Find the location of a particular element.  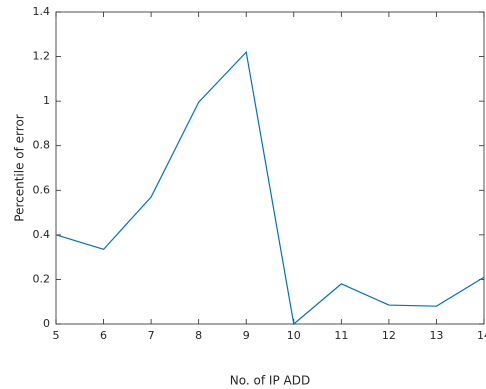

y-tick-label: 1.2 is located at coordinates (42, 56).